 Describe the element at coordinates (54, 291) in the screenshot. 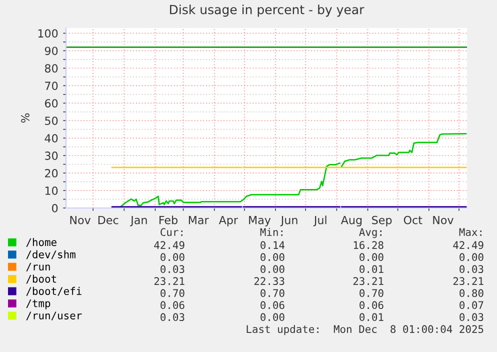

I see `legend-label: /boot/efi` at that location.